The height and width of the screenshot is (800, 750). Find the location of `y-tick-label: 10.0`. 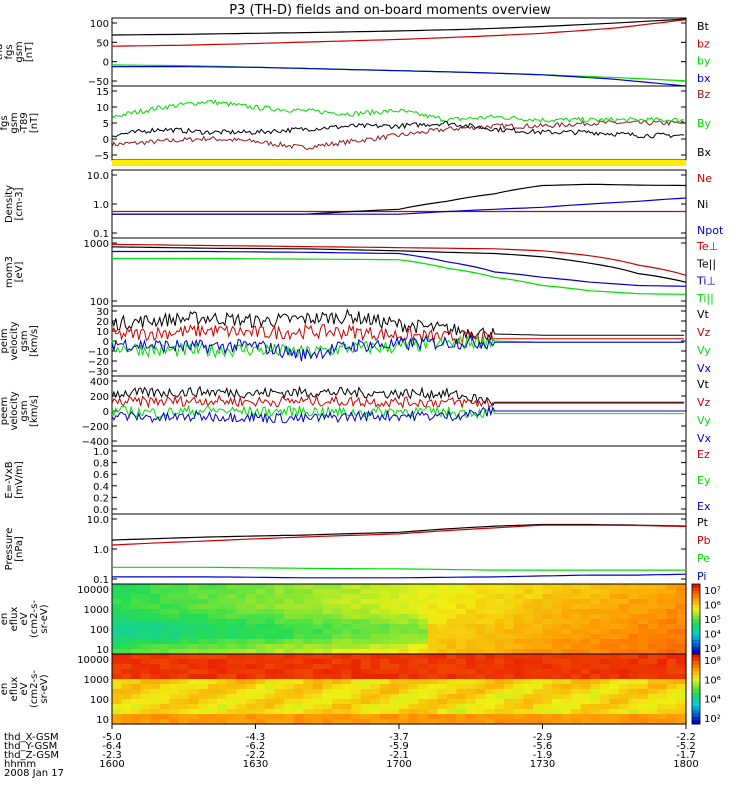

y-tick-label: 10.0 is located at coordinates (98, 176).